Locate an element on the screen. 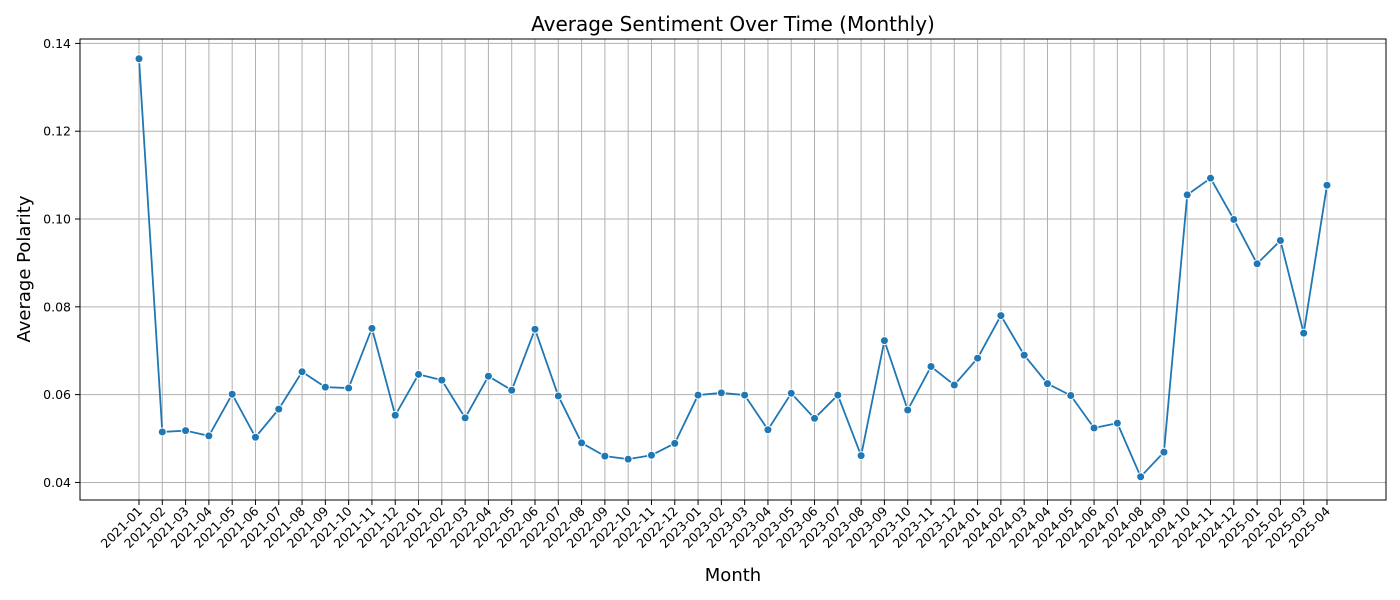 The image size is (1400, 600). y-axis-label: Average Polarity is located at coordinates (24, 268).